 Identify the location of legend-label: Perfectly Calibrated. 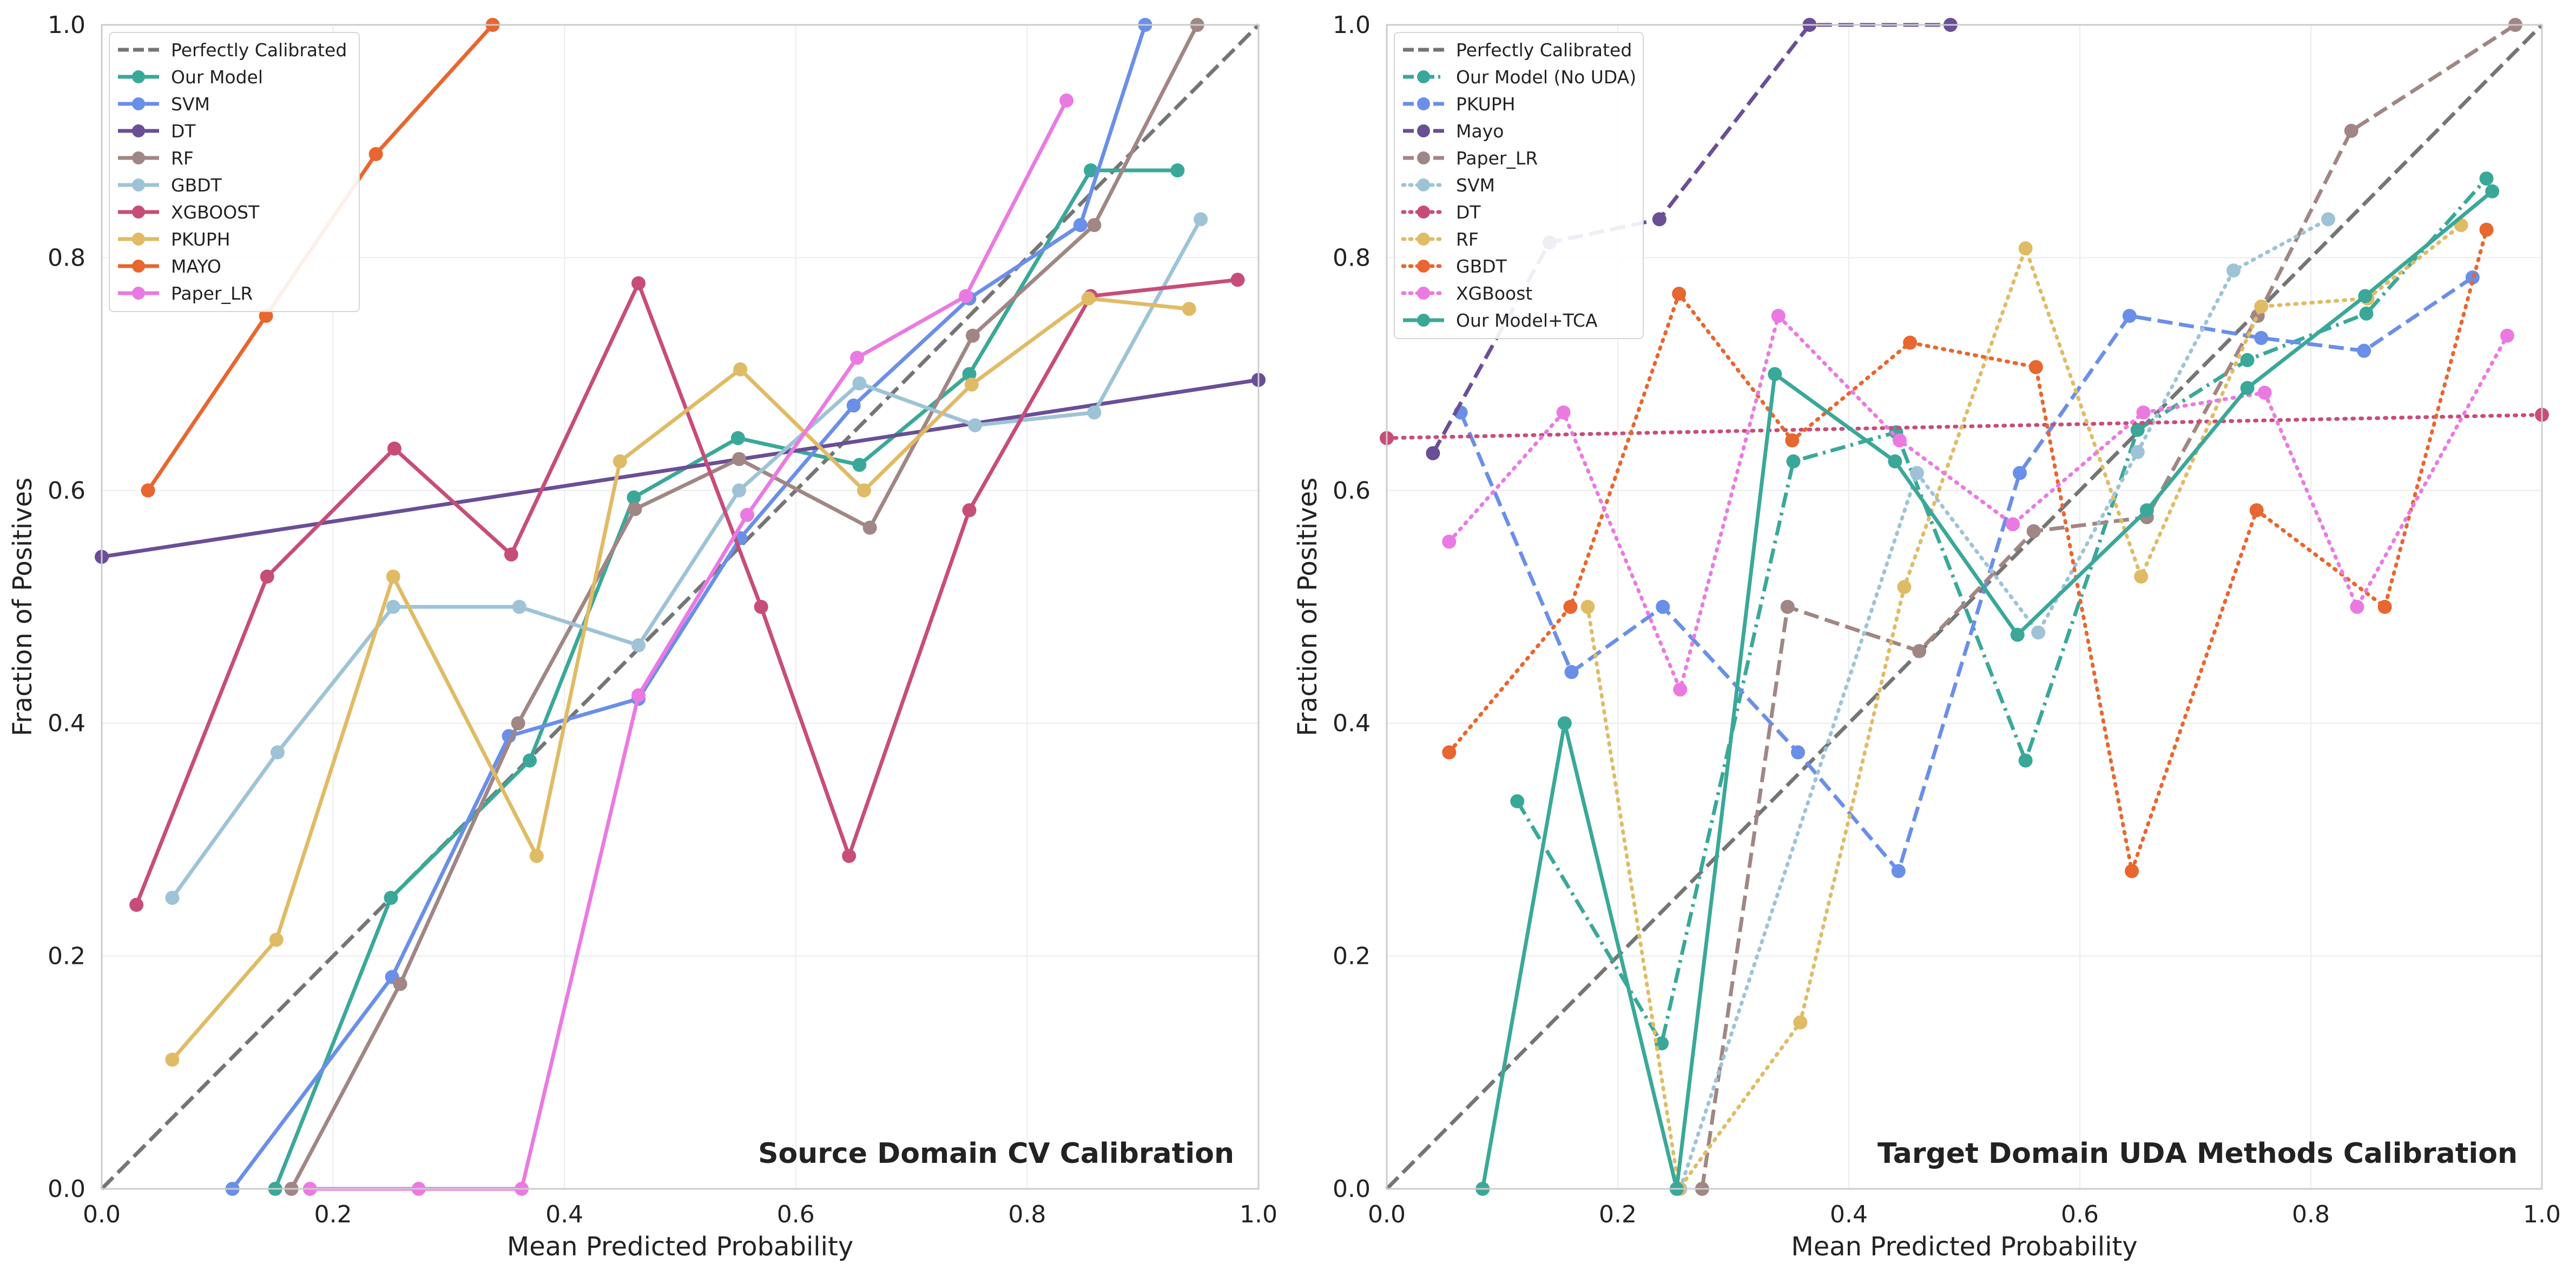
(259, 50).